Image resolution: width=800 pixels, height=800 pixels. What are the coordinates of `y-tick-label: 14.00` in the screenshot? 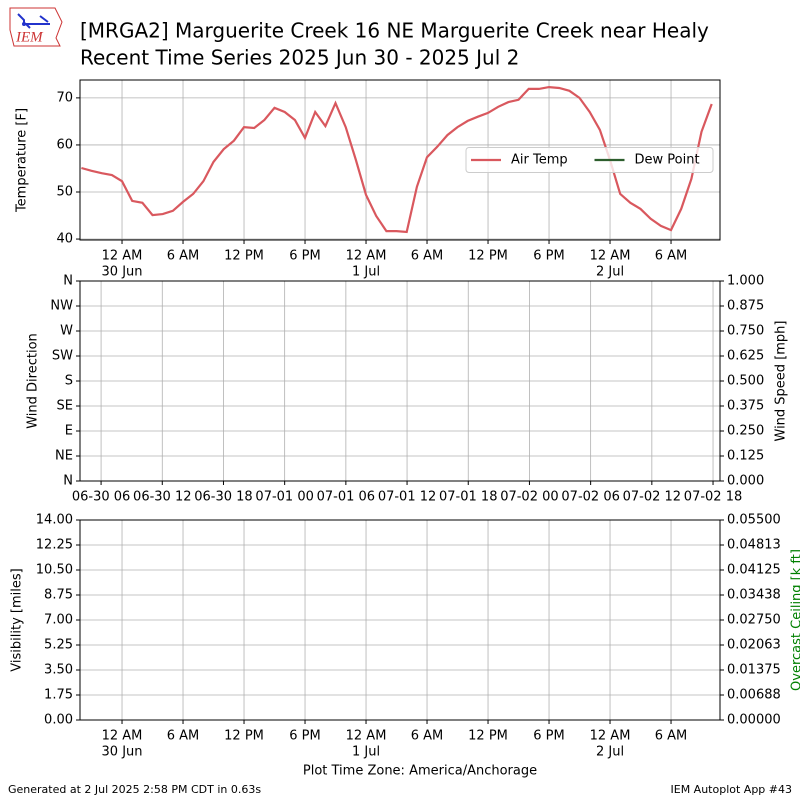 It's located at (54, 520).